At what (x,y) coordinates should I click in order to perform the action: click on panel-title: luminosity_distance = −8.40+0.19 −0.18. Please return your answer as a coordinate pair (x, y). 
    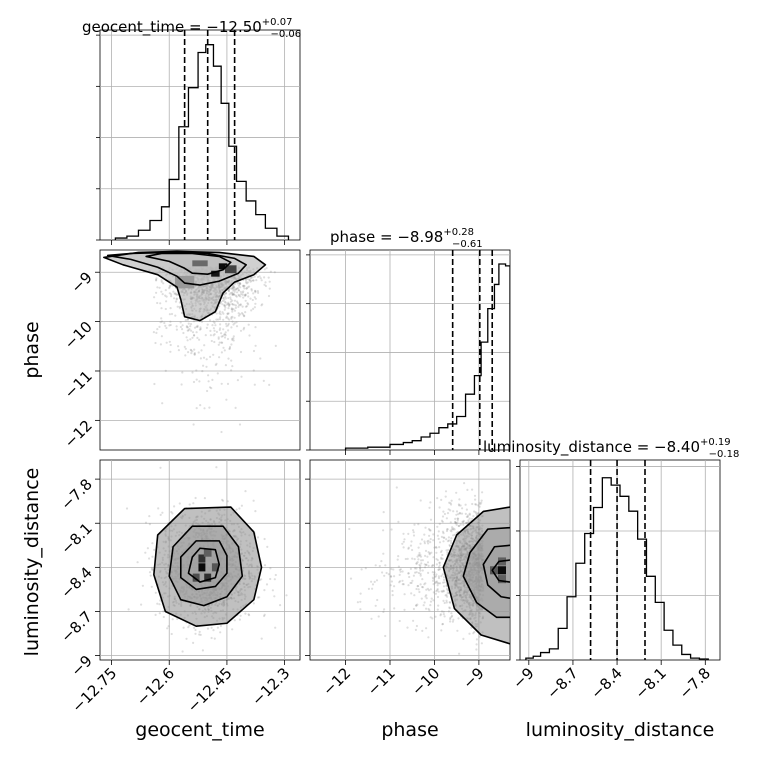
    Looking at the image, I should click on (611, 448).